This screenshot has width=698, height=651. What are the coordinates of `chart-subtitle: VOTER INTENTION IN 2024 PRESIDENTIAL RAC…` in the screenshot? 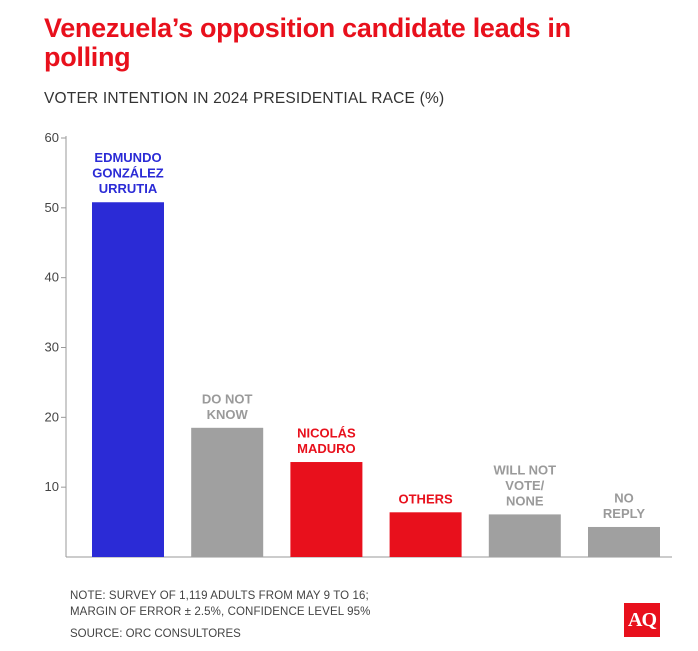 It's located at (244, 98).